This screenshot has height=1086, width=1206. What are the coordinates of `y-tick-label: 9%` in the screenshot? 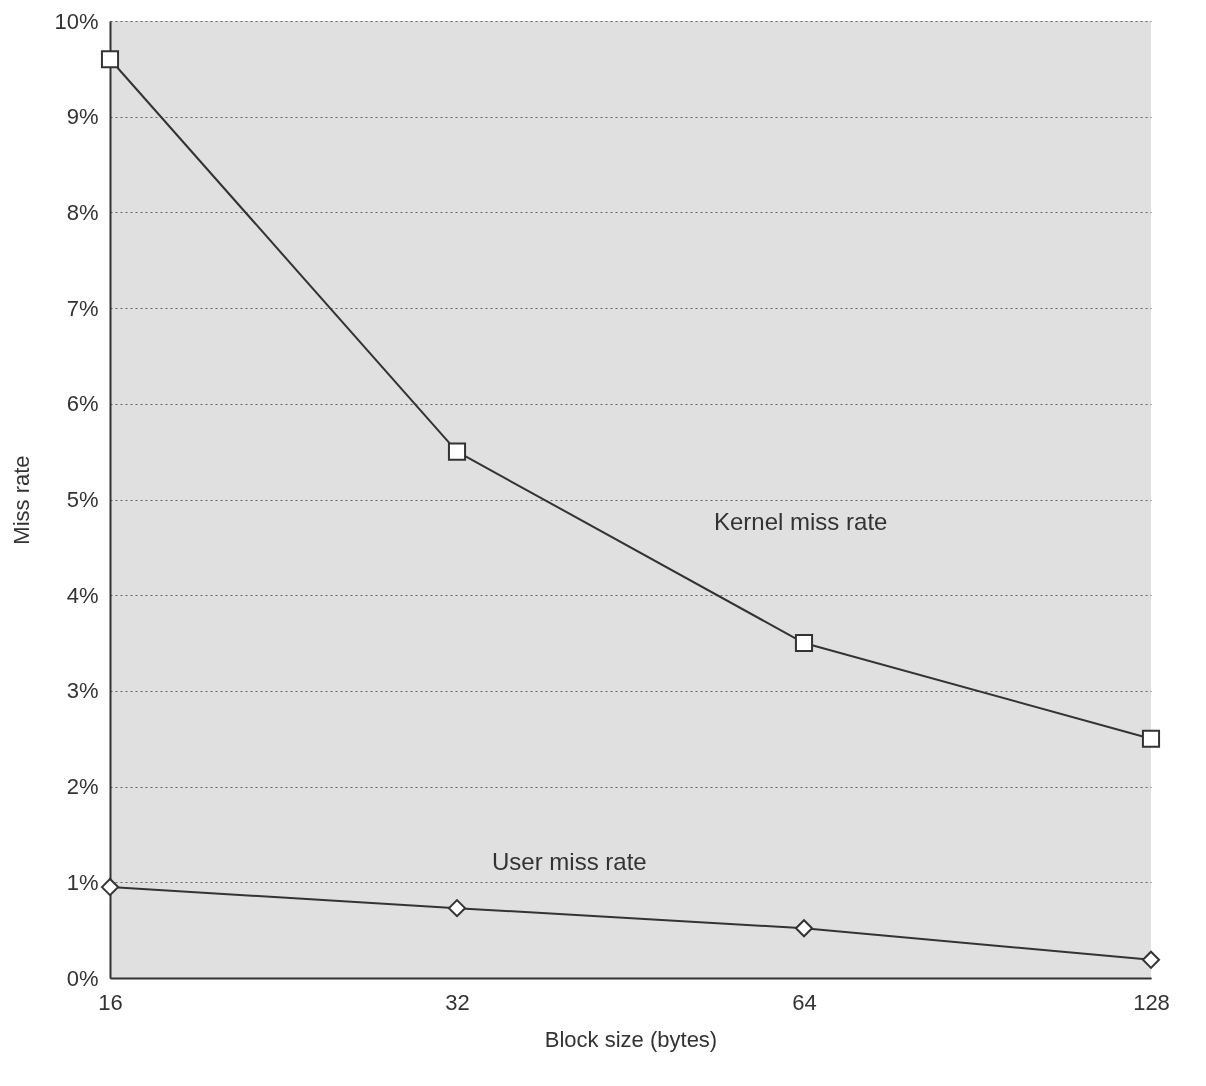 It's located at (82, 117).